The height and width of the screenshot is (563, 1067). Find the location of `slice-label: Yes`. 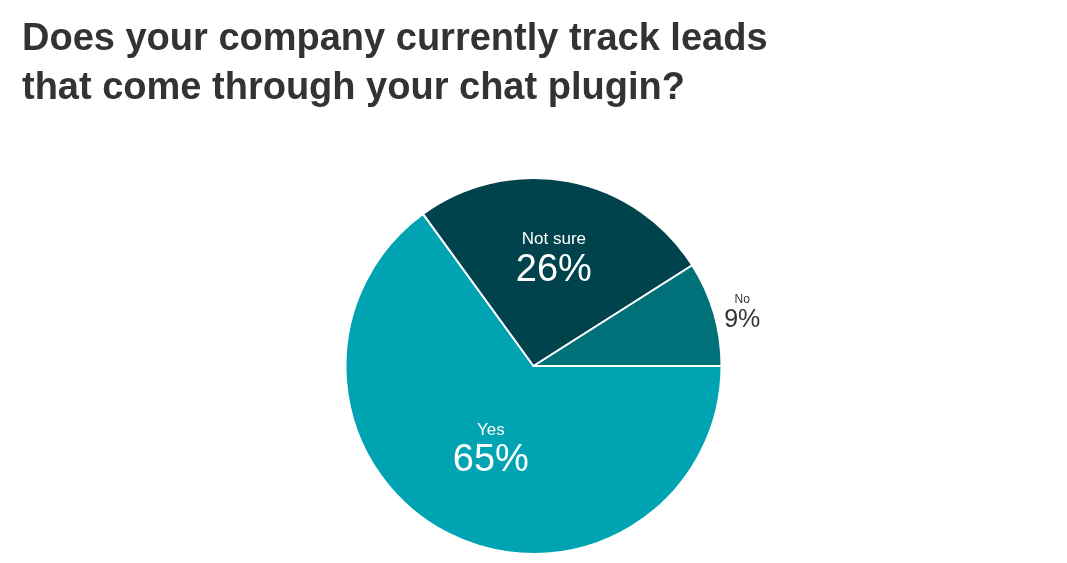

slice-label: Yes is located at coordinates (490, 430).